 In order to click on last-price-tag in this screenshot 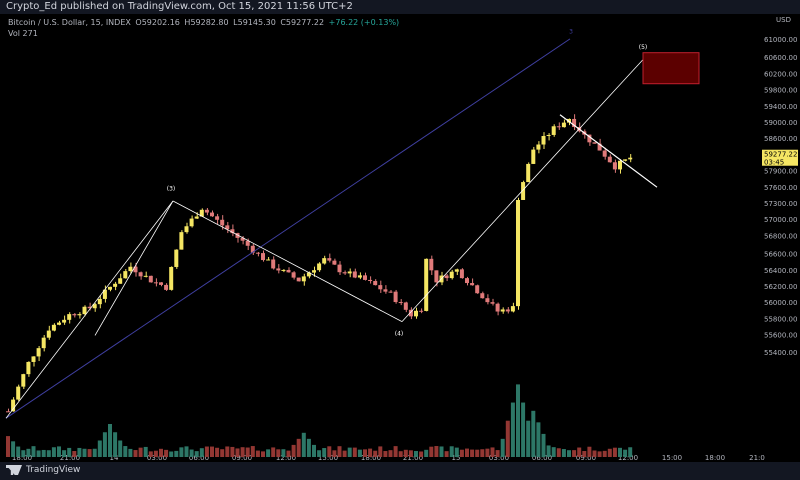, I will do `click(780, 157)`.